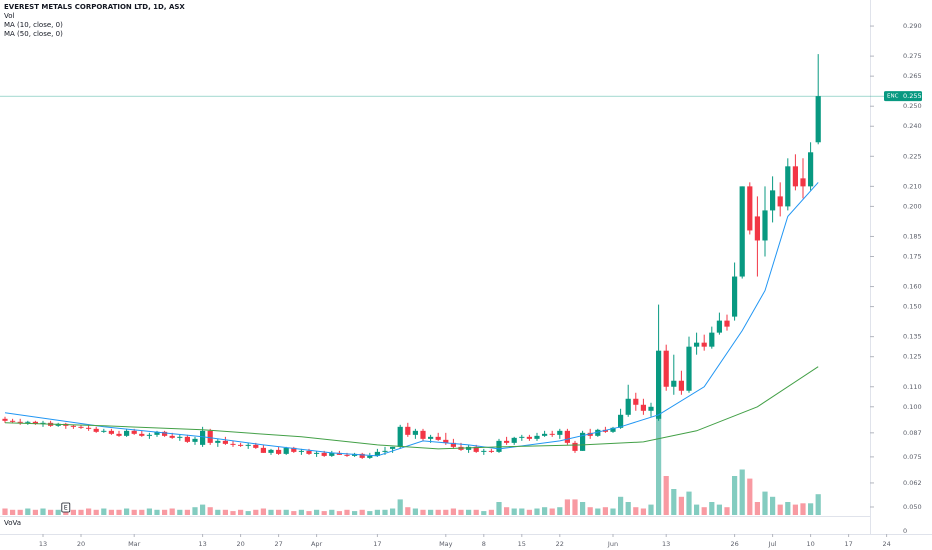  What do you see at coordinates (912, 287) in the screenshot?
I see `y-tick-label: 0.160` at bounding box center [912, 287].